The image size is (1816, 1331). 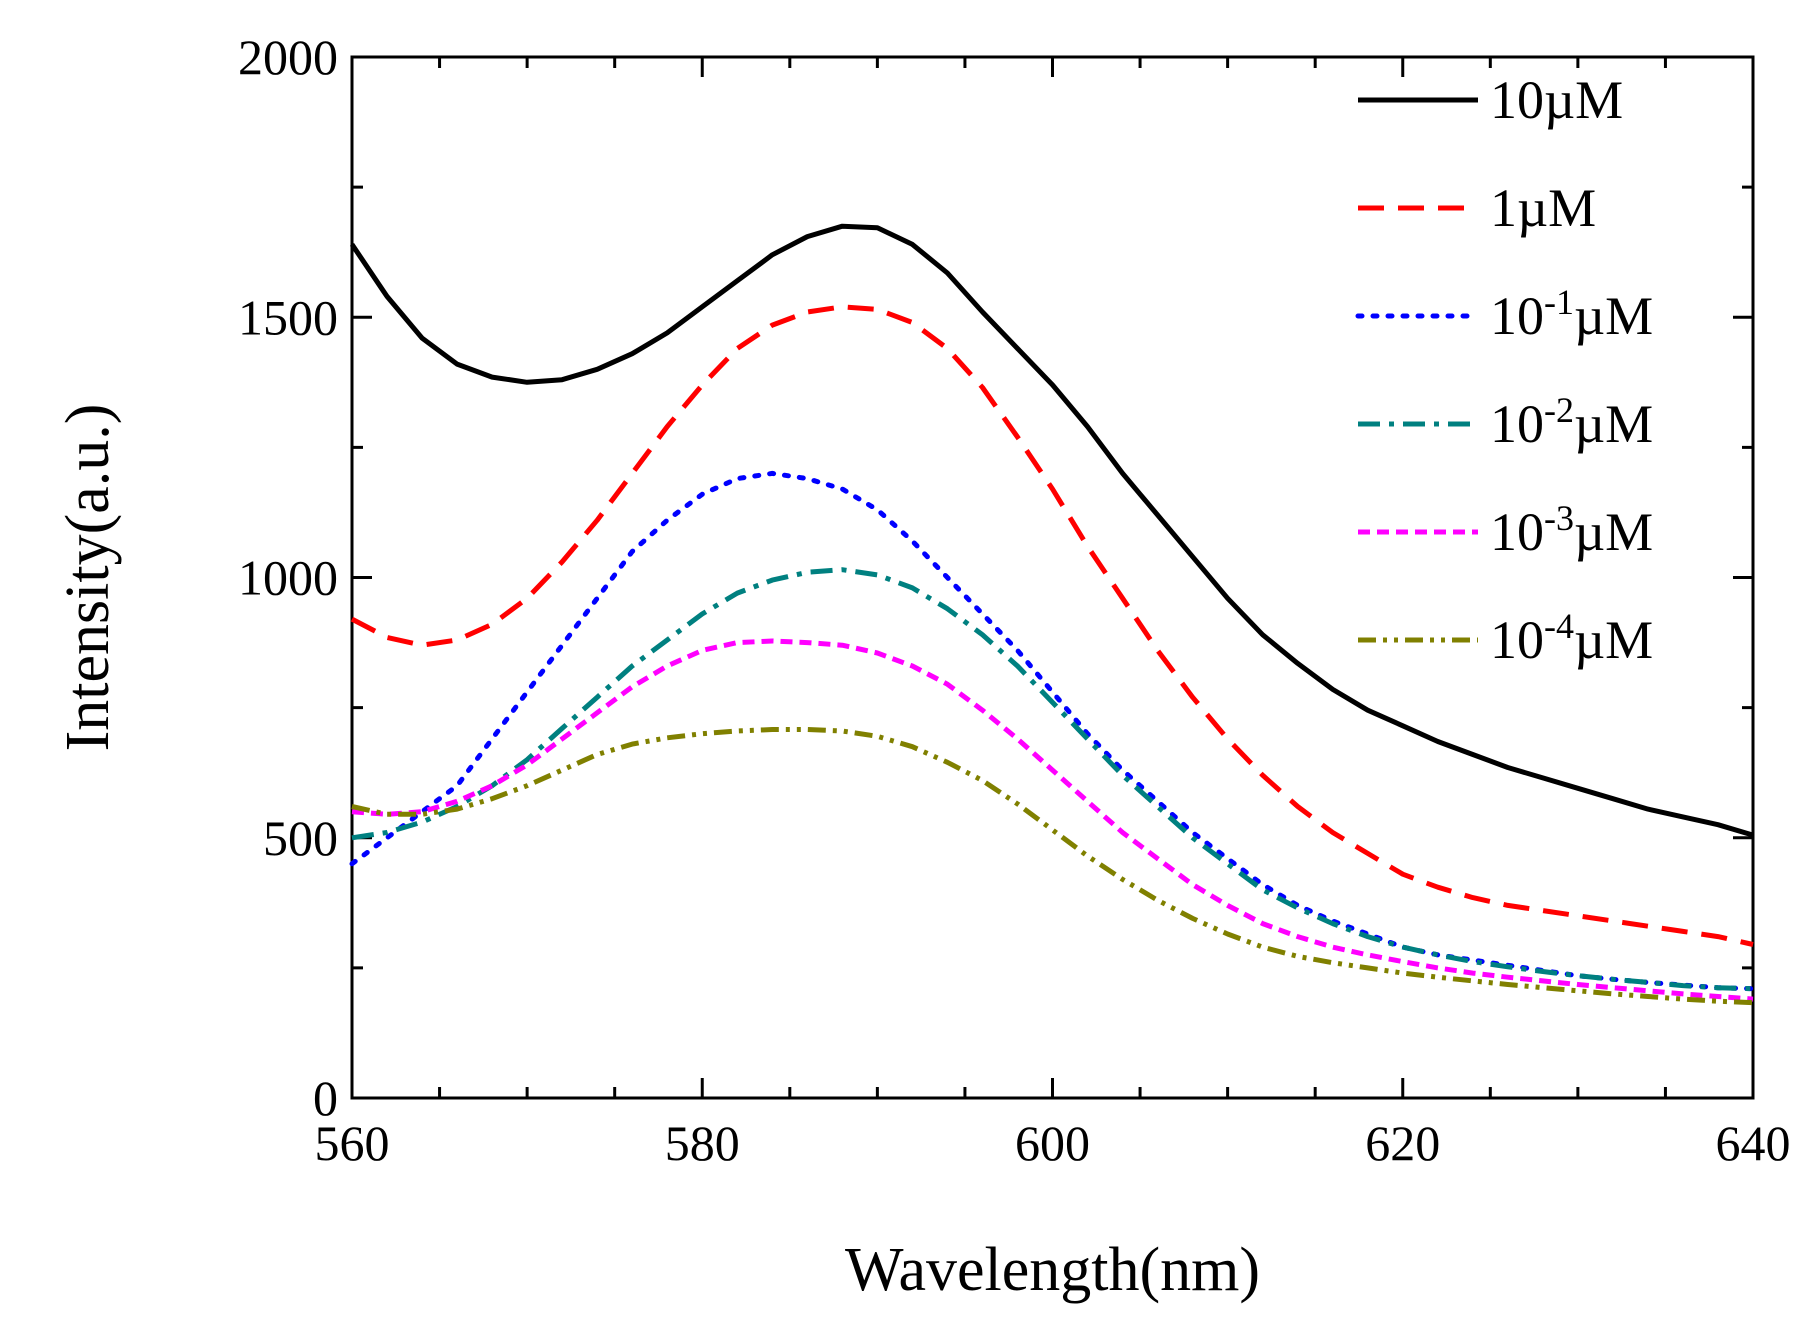 What do you see at coordinates (1571, 638) in the screenshot?
I see `legend-label-5: 10-4µM` at bounding box center [1571, 638].